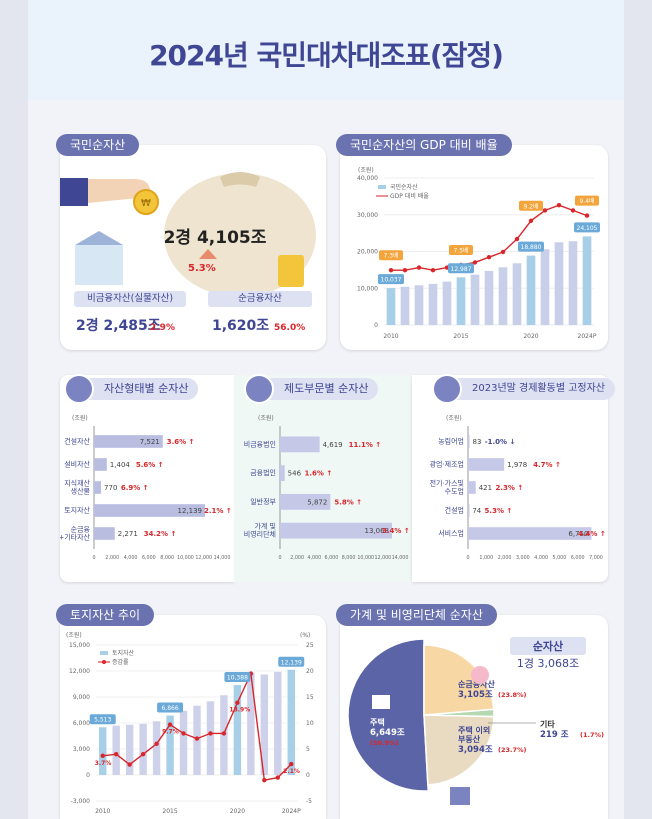 This screenshot has width=652, height=819. I want to click on x-tick-label: 4,000, so click(131, 558).